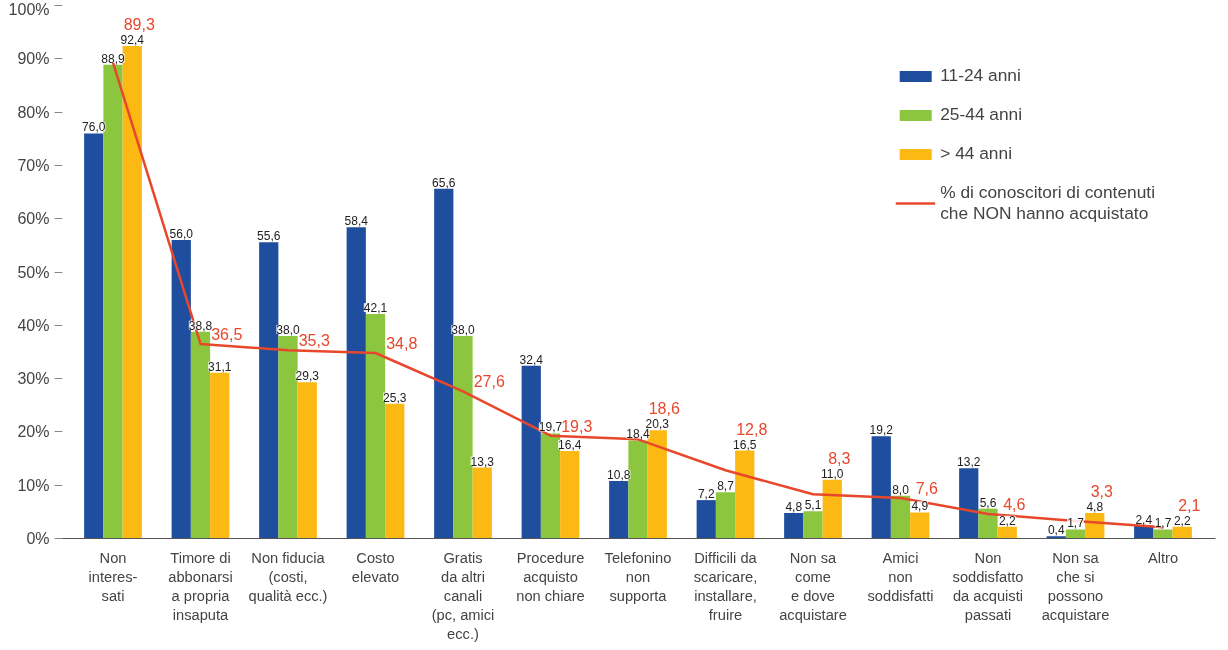 This screenshot has height=650, width=1228. Describe the element at coordinates (900, 576) in the screenshot. I see `x-tick-label: Amici non soddisfatti` at that location.